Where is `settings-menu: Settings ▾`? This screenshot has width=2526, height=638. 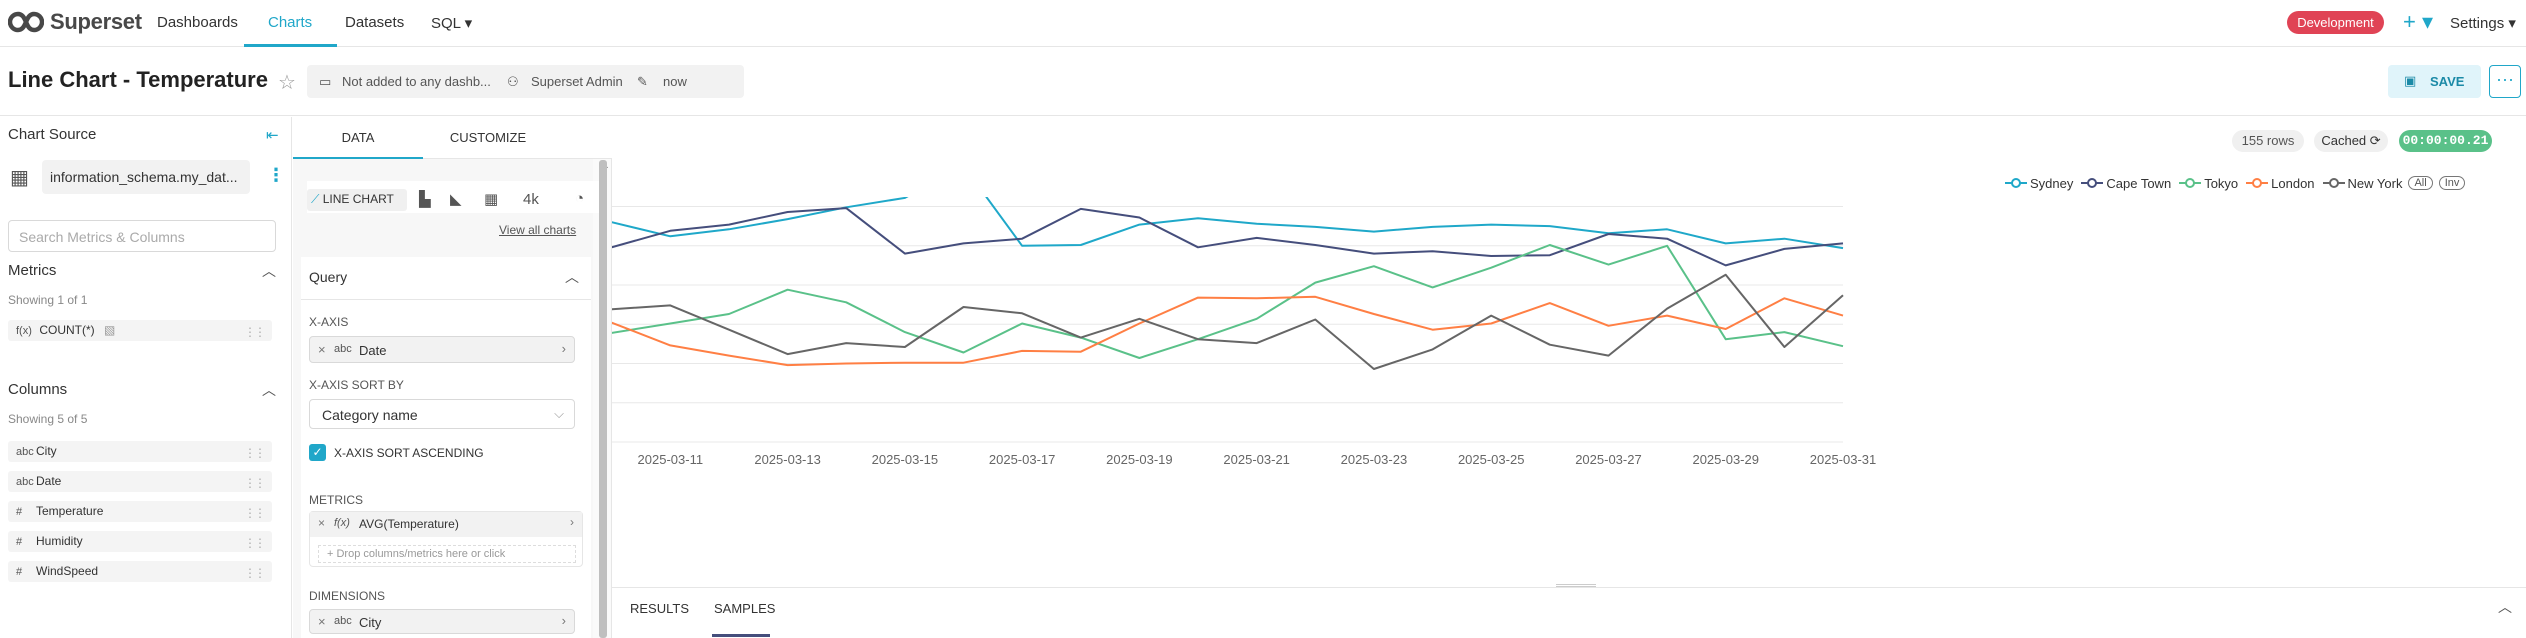 settings-menu: Settings ▾ is located at coordinates (2483, 23).